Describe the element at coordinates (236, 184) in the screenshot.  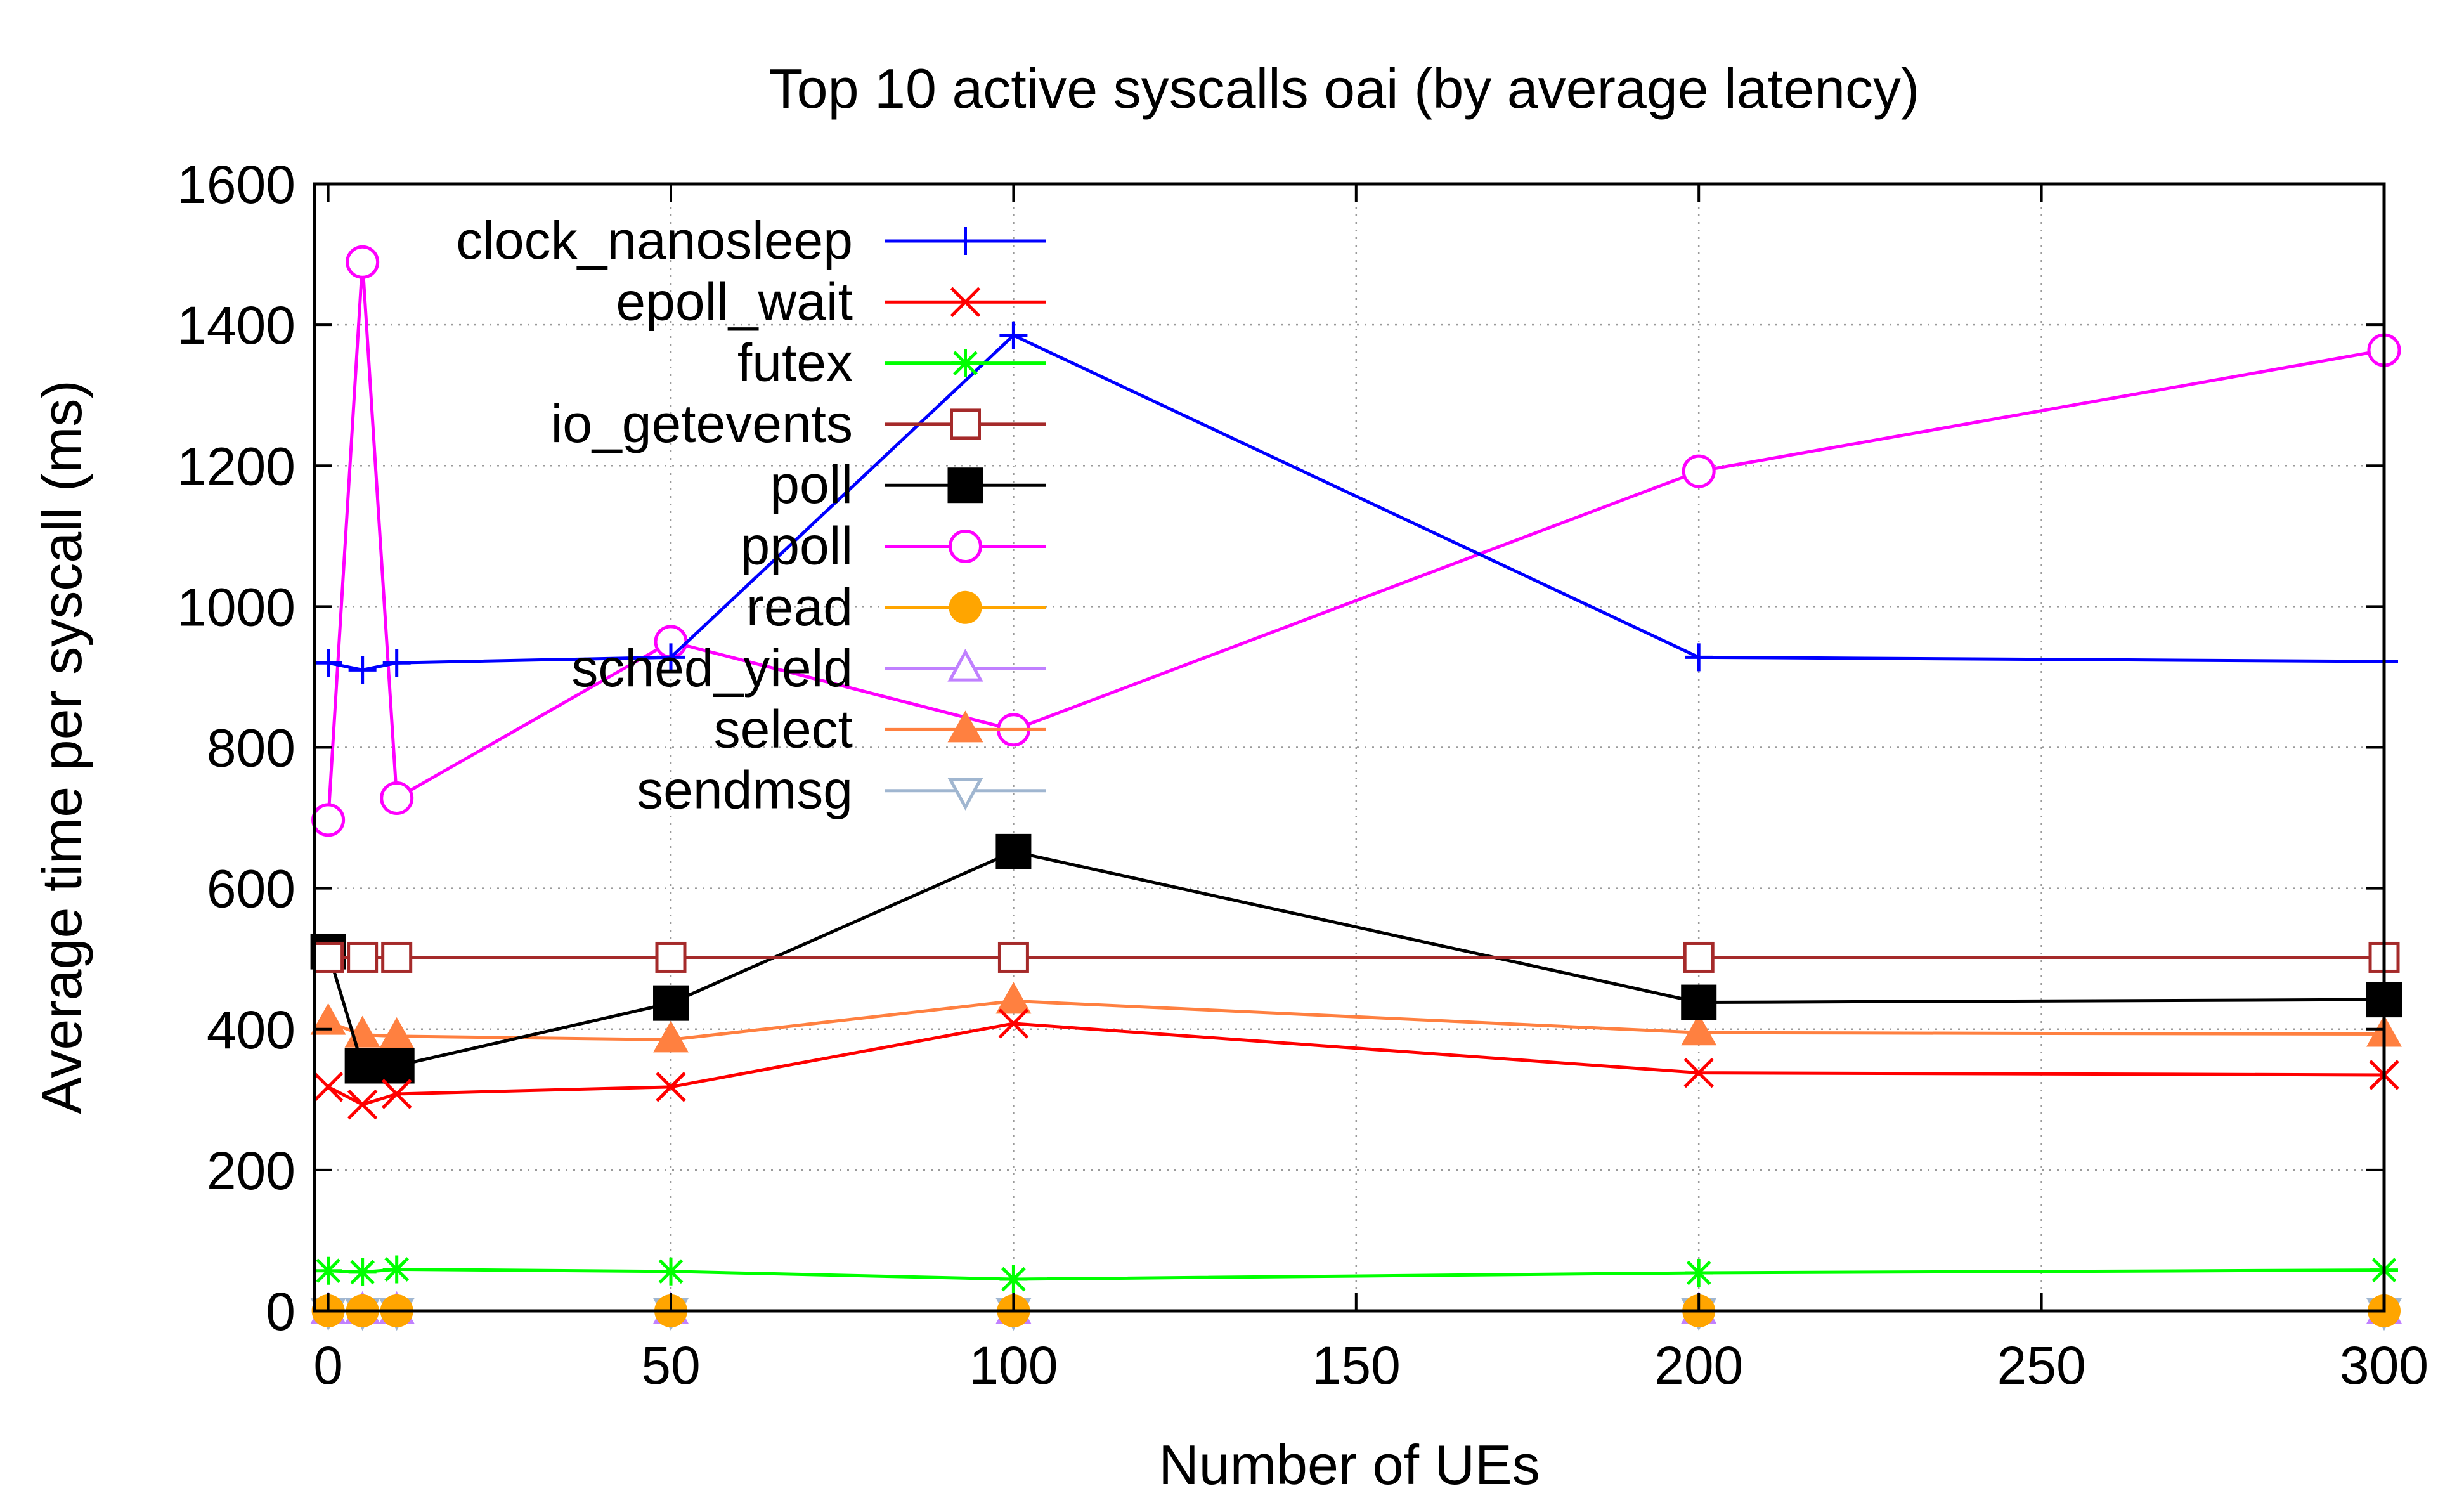
I see `y-tick-label: 1600` at that location.